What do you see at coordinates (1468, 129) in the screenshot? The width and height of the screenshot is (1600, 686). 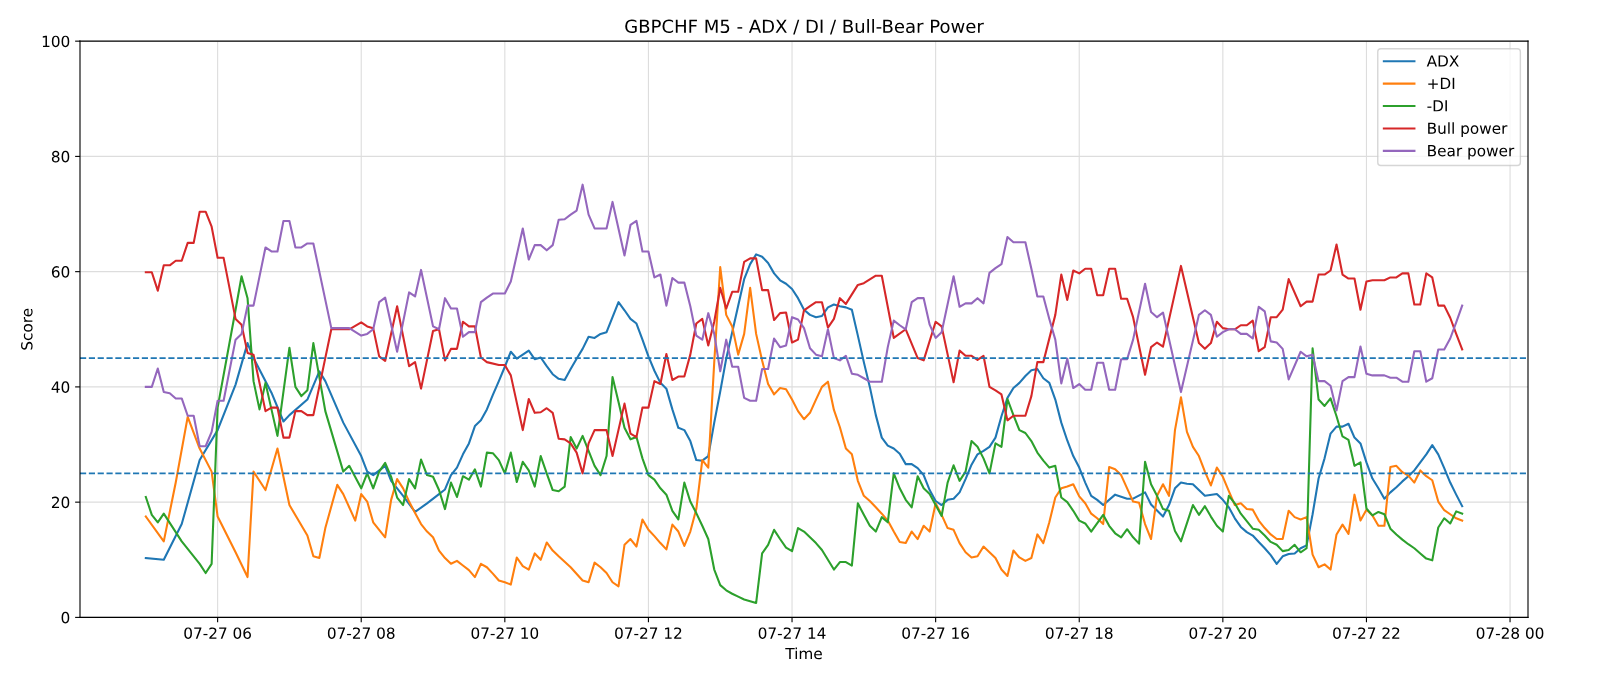 I see `legend-label: Bull power` at bounding box center [1468, 129].